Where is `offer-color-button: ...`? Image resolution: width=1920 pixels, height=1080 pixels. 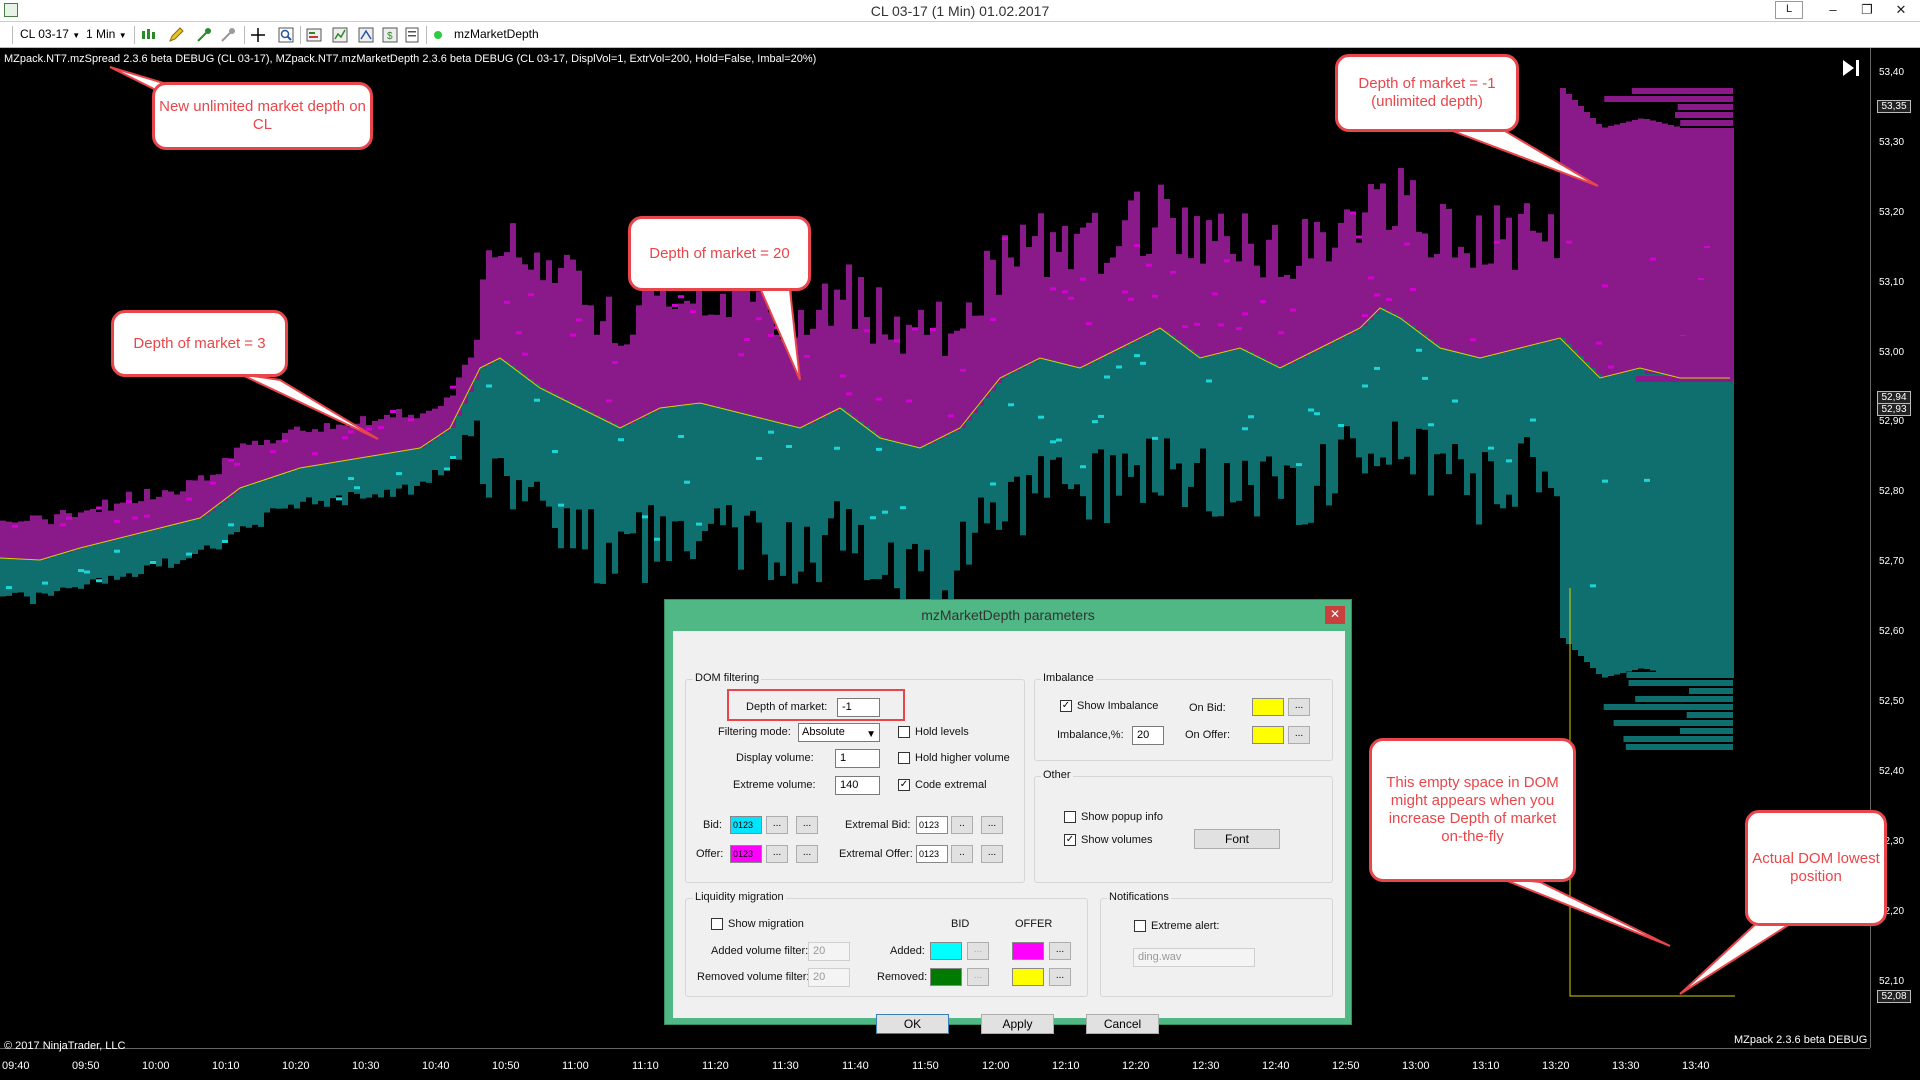
offer-color-button: ... is located at coordinates (777, 854).